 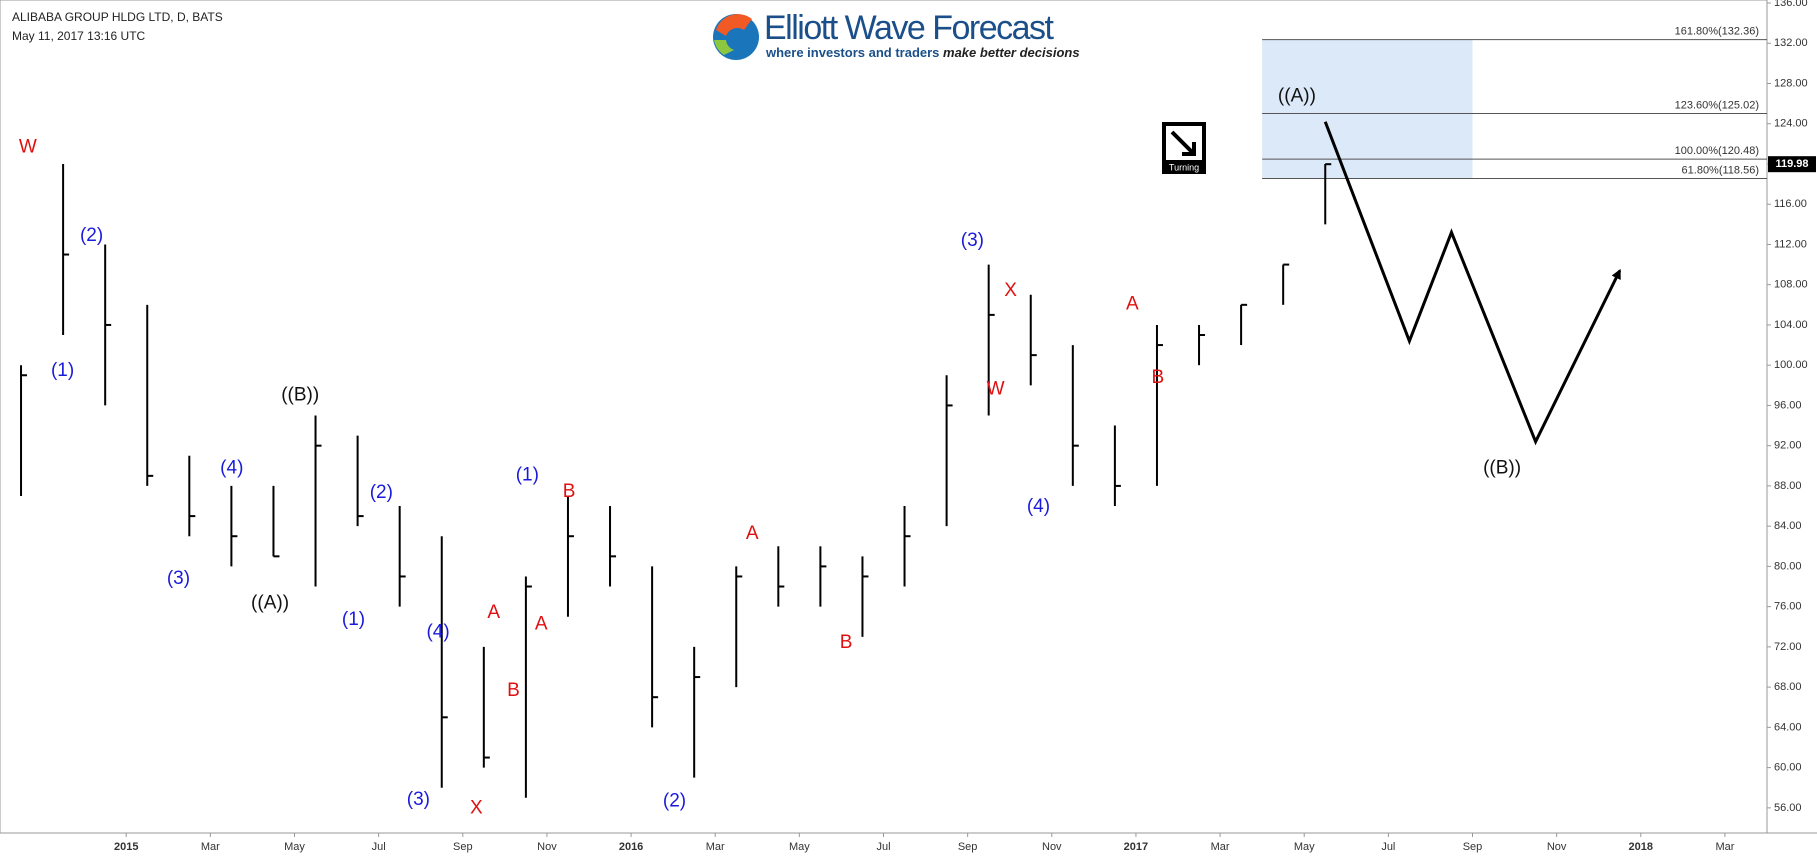 What do you see at coordinates (1791, 285) in the screenshot?
I see `y-tick-label: 108.00` at bounding box center [1791, 285].